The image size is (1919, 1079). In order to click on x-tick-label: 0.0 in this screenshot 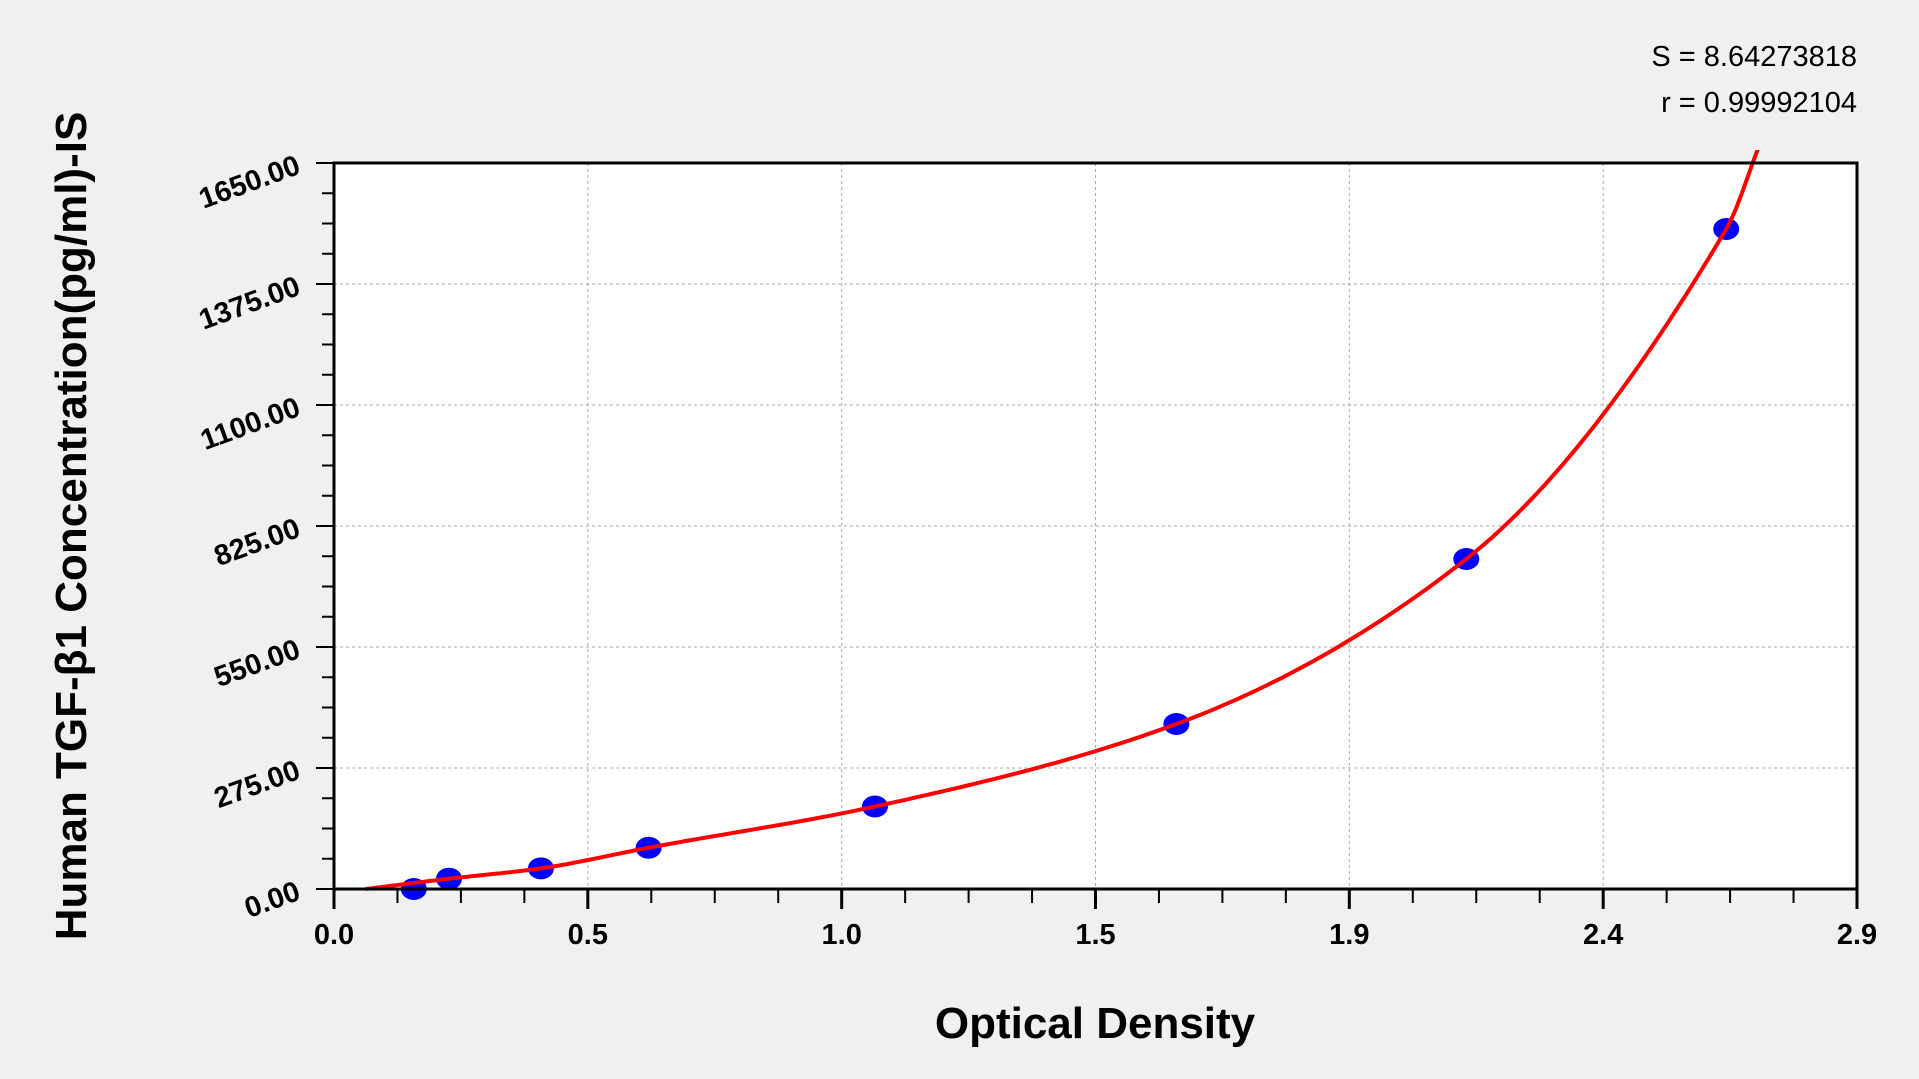, I will do `click(334, 935)`.